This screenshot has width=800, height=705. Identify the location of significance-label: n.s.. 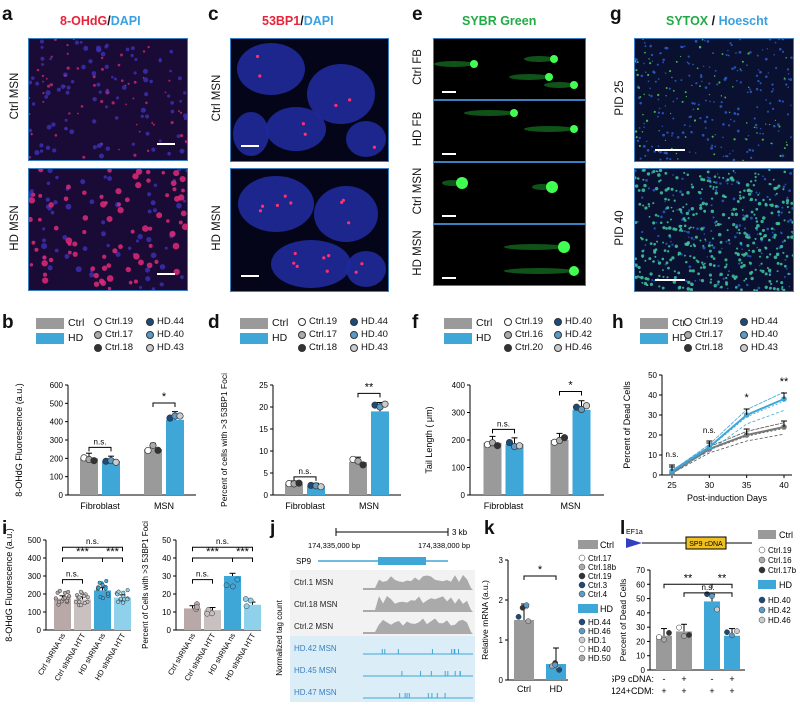
(709, 430).